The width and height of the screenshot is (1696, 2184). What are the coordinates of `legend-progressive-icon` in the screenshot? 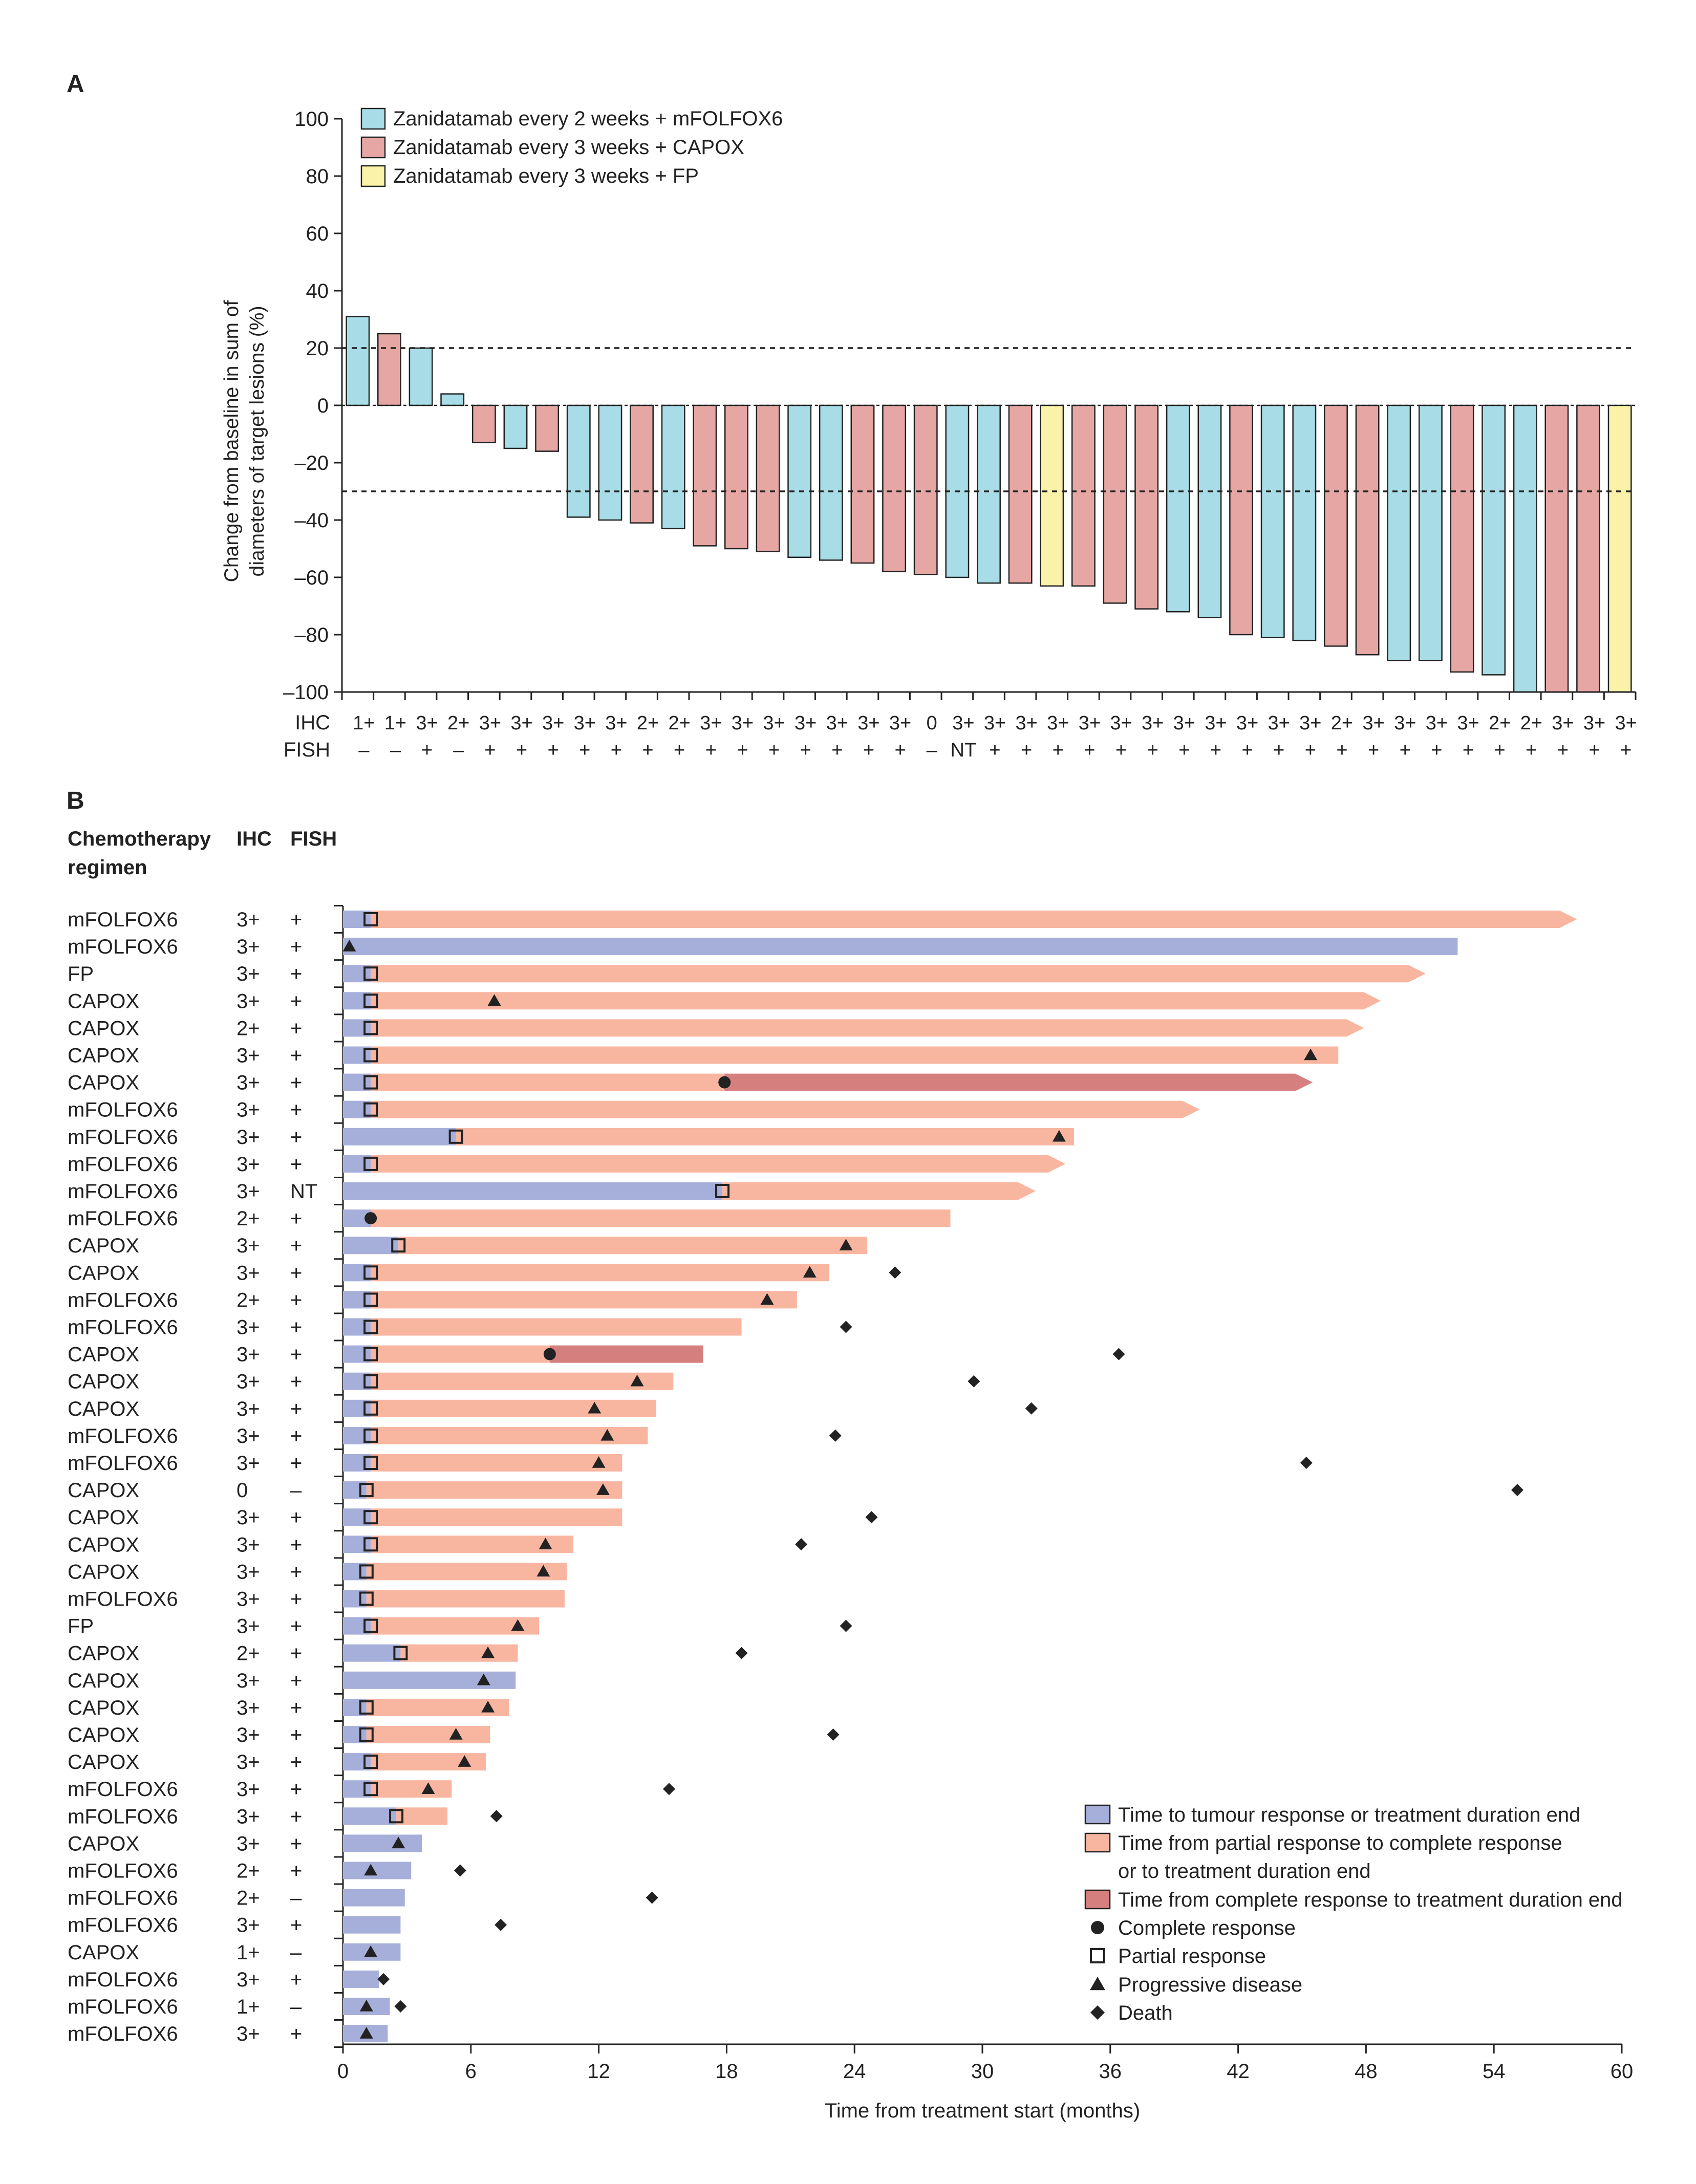 It's located at (1097, 1984).